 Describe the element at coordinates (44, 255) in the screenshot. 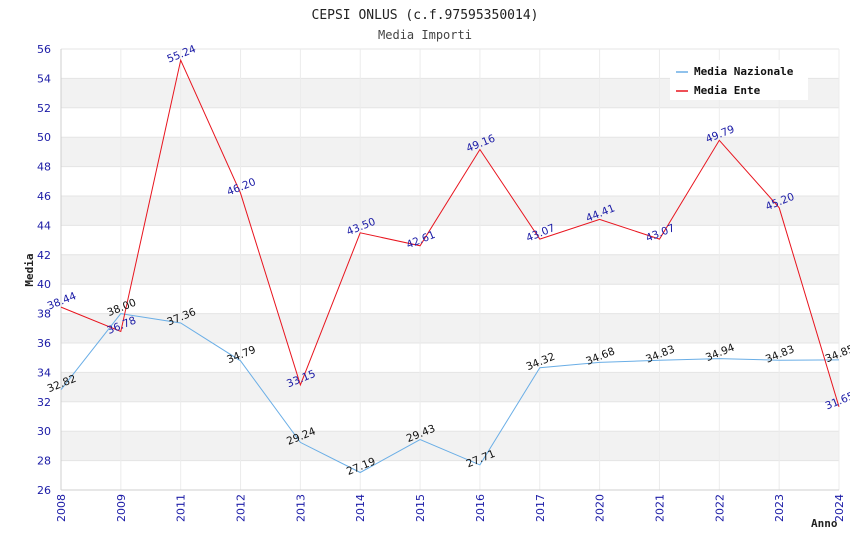

I see `y-tick-label: 42` at that location.